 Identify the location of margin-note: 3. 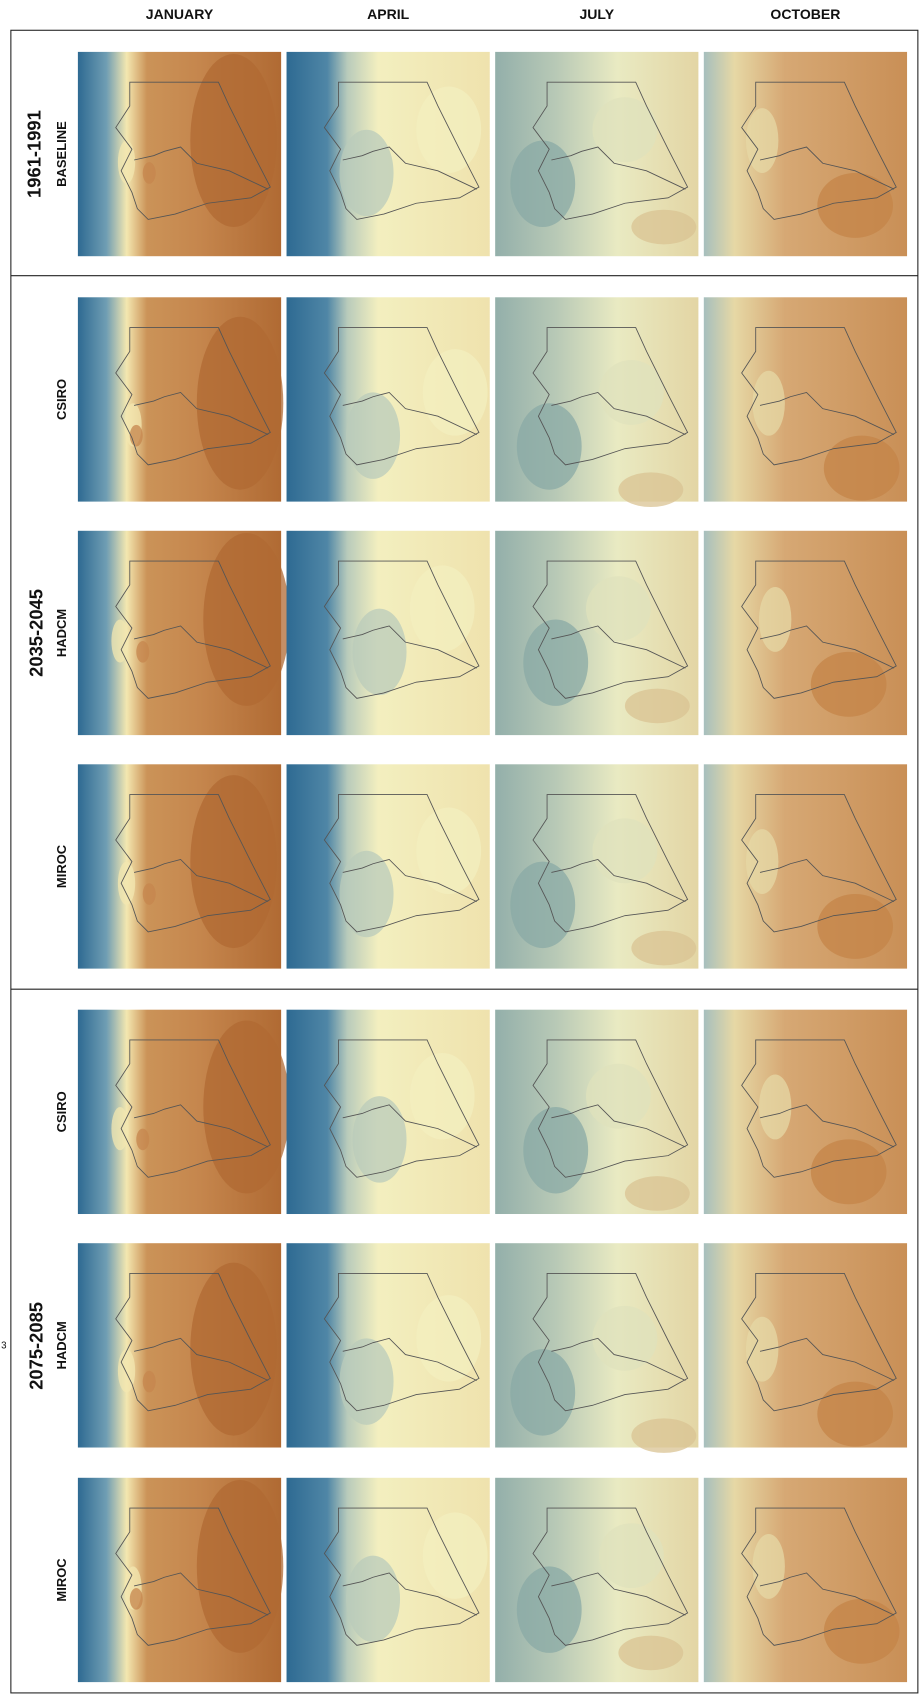
(3, 1345).